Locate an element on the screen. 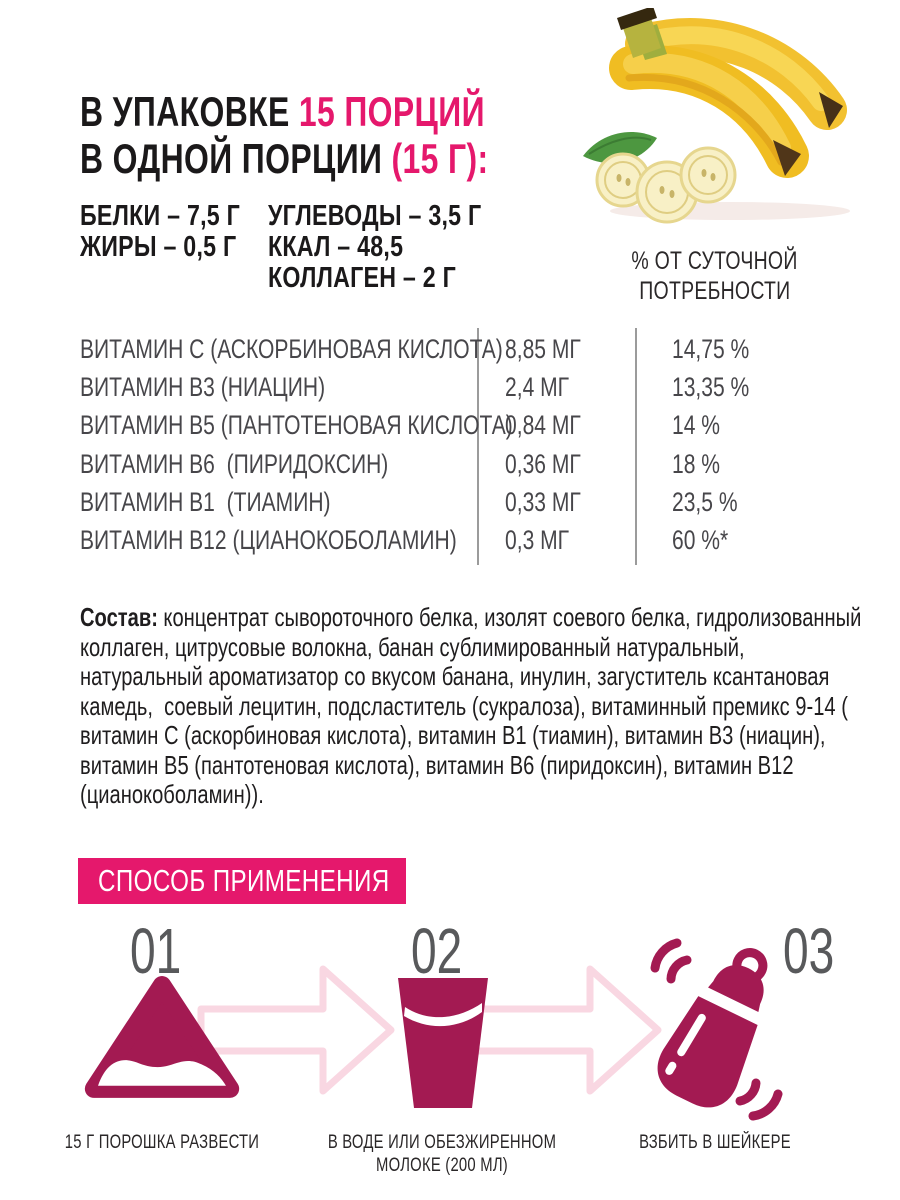  vitamin-amount: 0,36 МГ is located at coordinates (543, 463).